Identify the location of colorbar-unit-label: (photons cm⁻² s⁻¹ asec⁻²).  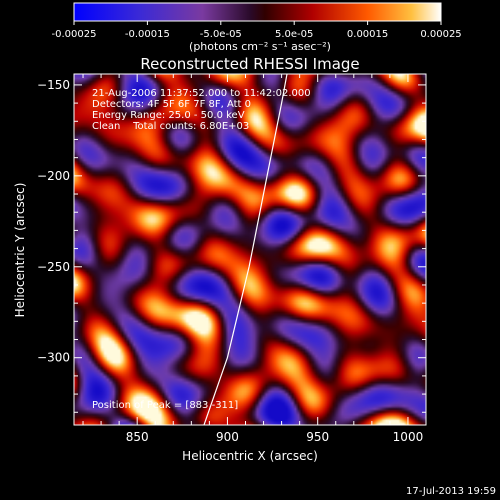
(260, 46).